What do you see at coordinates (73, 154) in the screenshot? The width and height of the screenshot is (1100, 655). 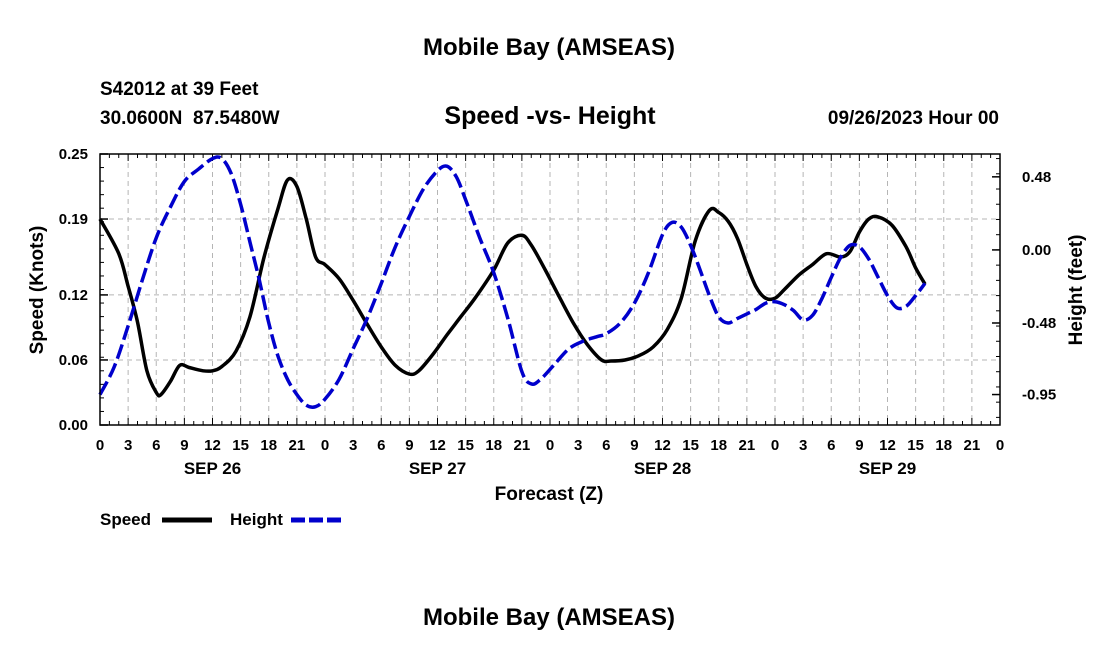 I see `y-left-tick-label: 0.25` at bounding box center [73, 154].